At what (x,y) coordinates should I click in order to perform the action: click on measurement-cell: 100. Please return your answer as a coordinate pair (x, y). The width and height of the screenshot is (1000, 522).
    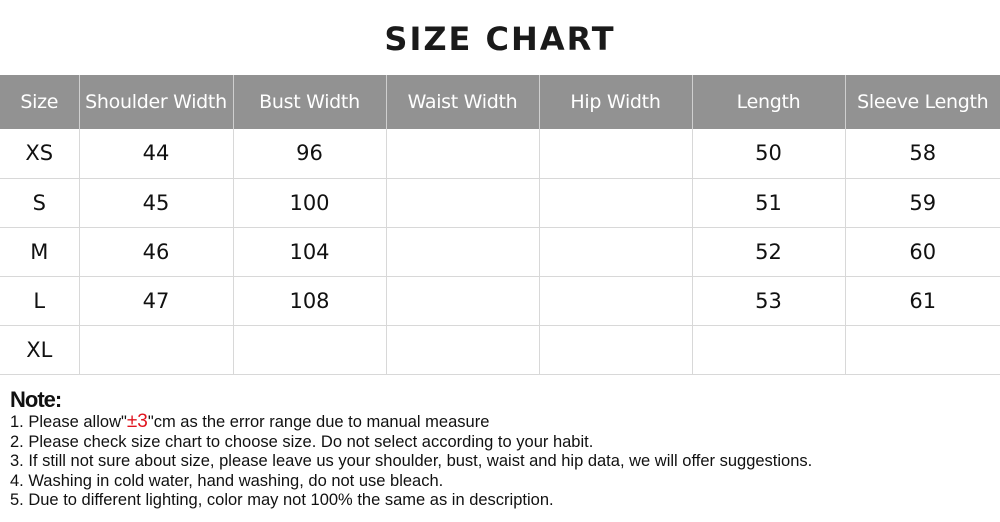
    Looking at the image, I should click on (309, 203).